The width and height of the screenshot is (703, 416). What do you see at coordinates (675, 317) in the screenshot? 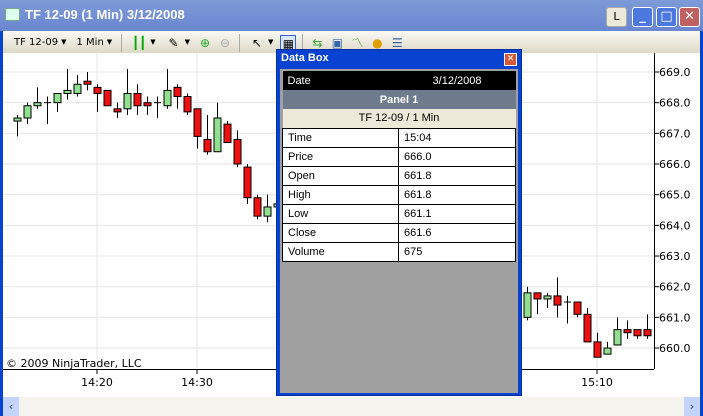
I see `y-tick-label: 661.0` at bounding box center [675, 317].